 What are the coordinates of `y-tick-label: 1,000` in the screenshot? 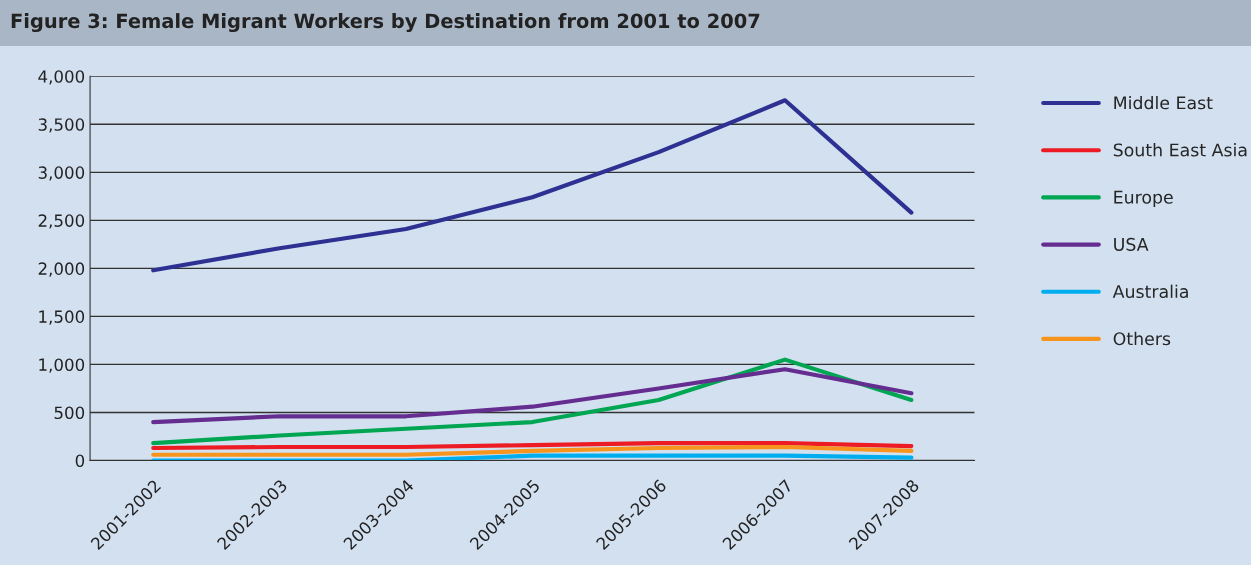 It's located at (62, 365).